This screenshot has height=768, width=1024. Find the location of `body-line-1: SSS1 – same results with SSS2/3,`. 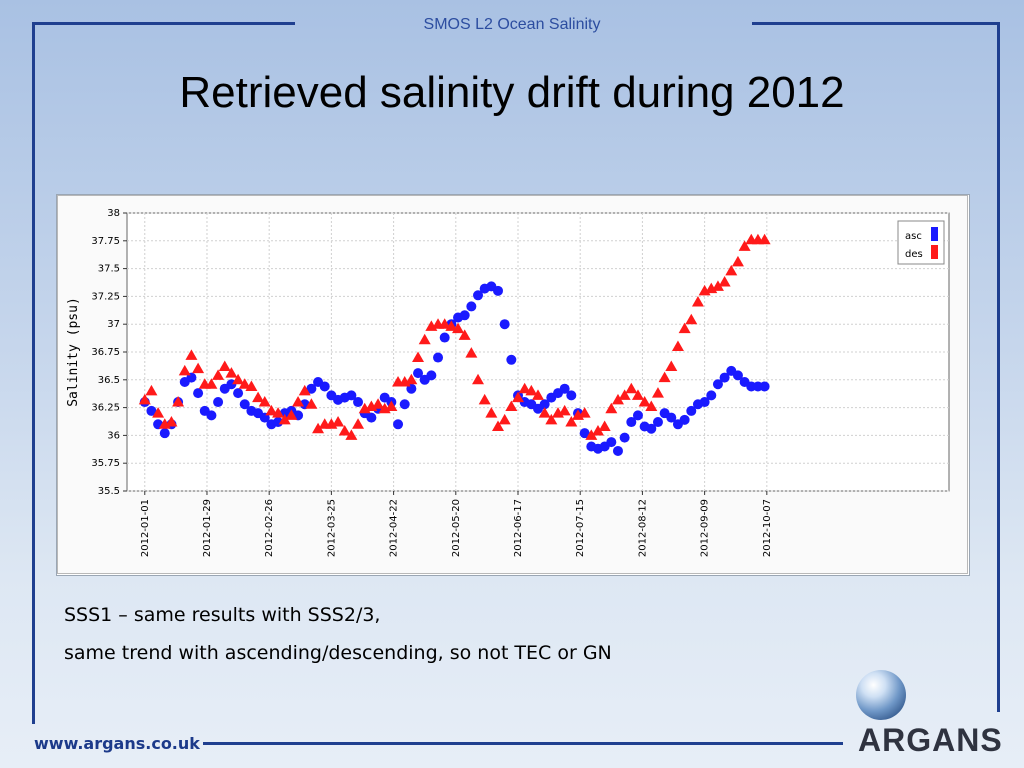

body-line-1: SSS1 – same results with SSS2/3, is located at coordinates (222, 615).